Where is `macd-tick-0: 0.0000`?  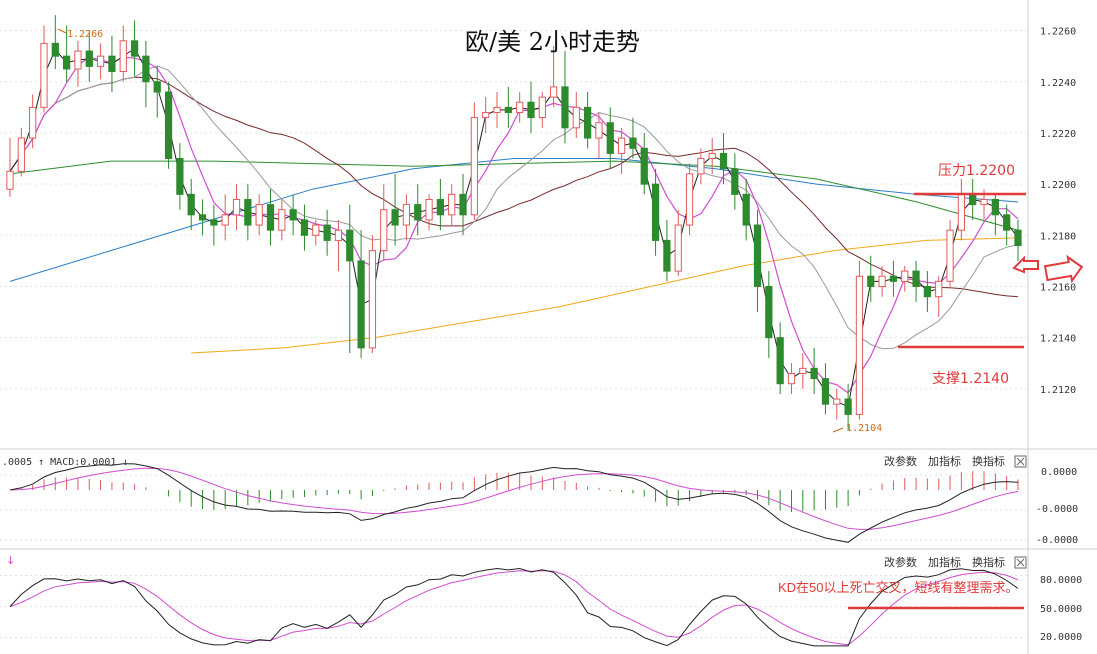 macd-tick-0: 0.0000 is located at coordinates (1059, 472).